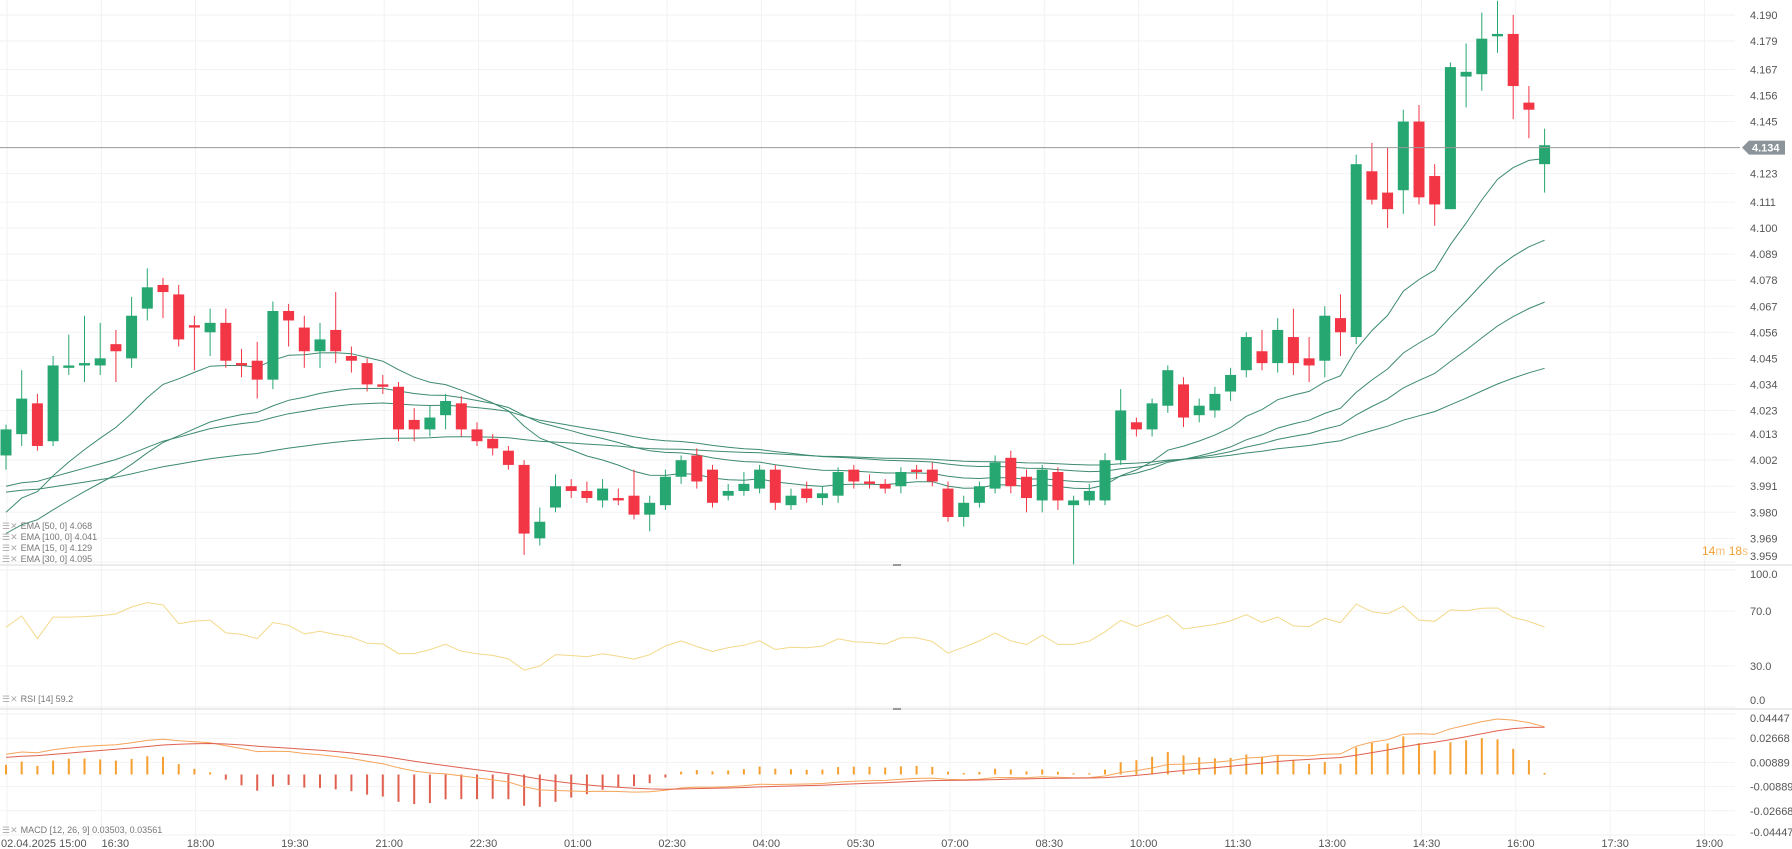  I want to click on price-axis-label: 4.002, so click(1764, 461).